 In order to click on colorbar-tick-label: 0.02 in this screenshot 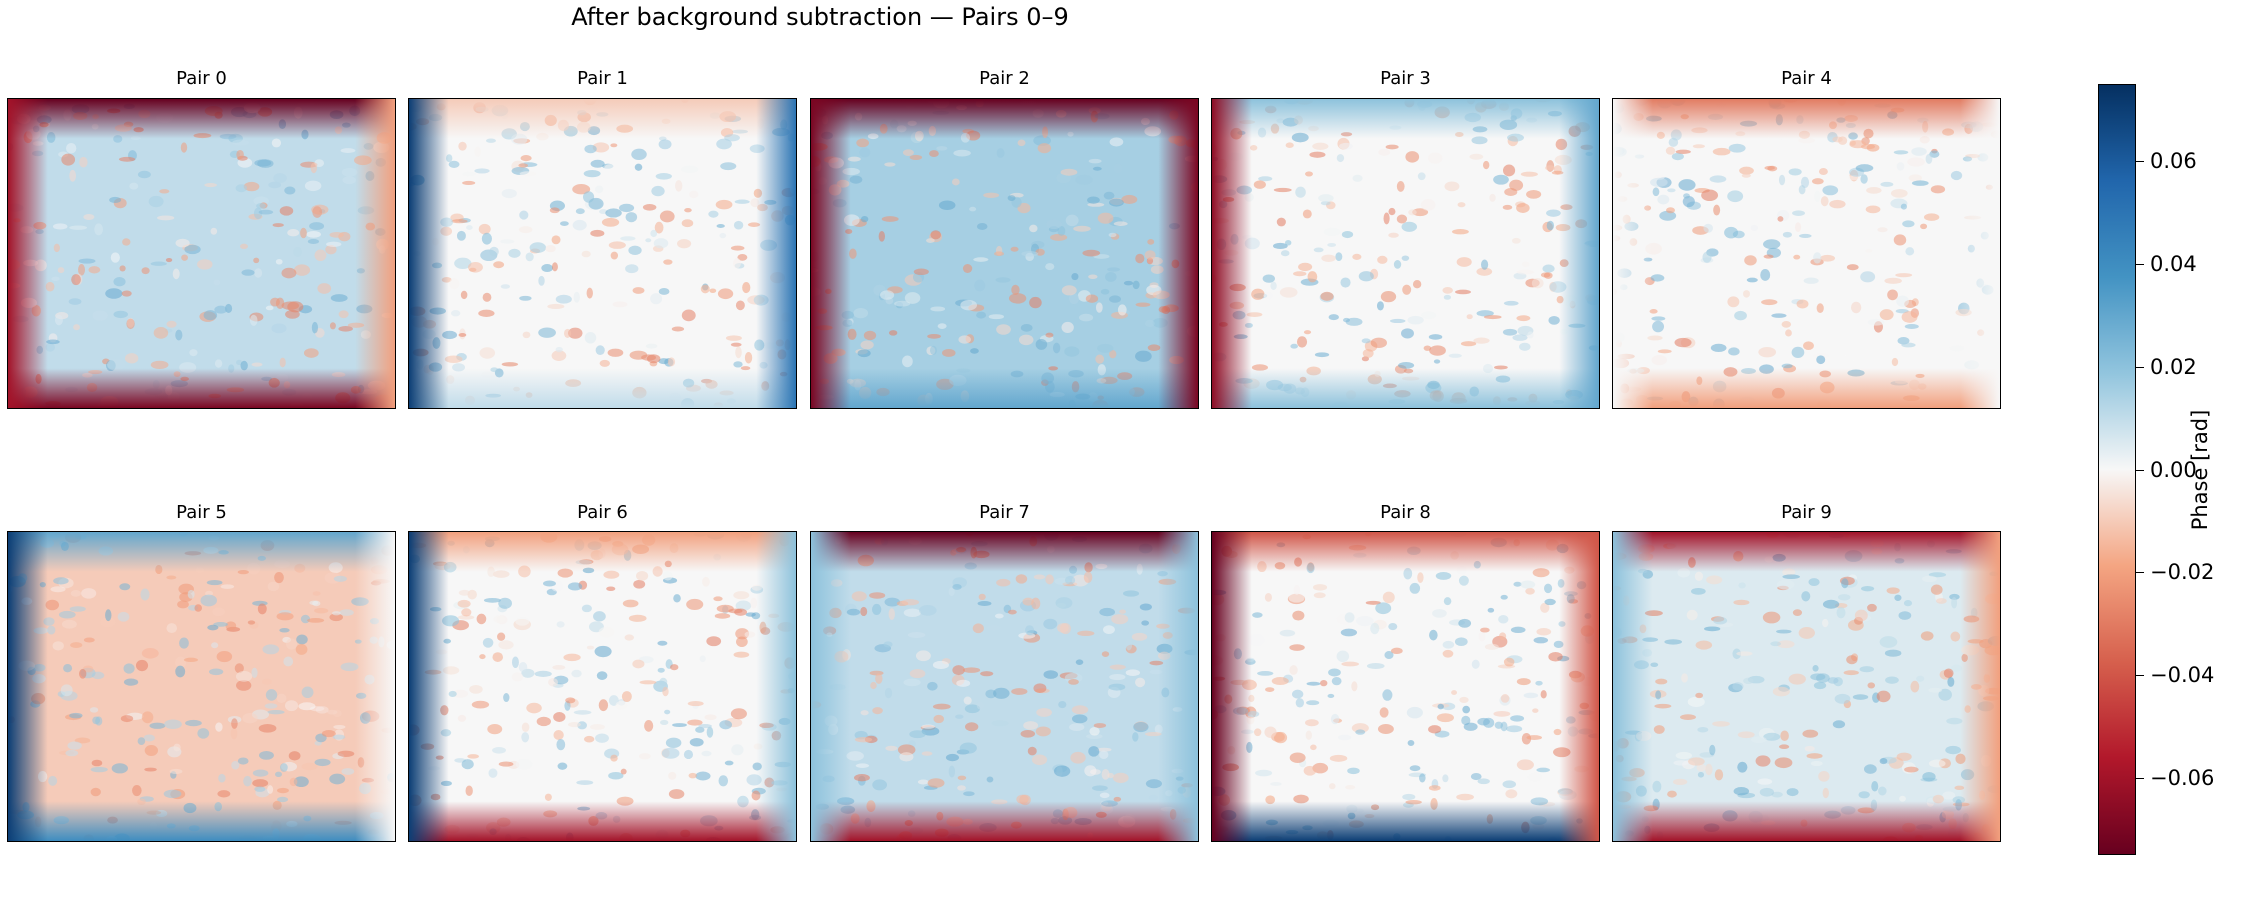, I will do `click(2173, 366)`.